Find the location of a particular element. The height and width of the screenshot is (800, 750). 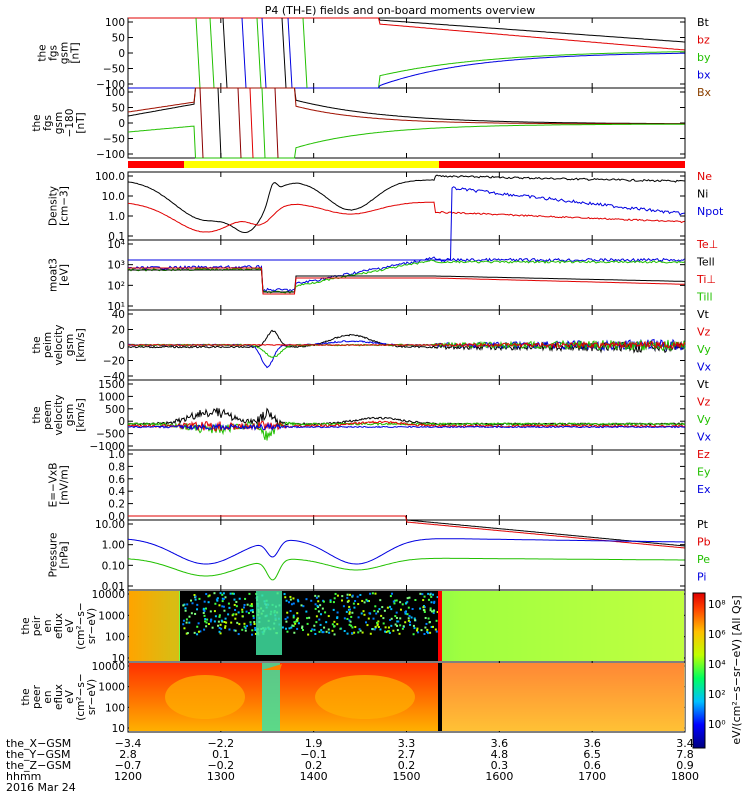

legend-entry: Ni is located at coordinates (702, 194).